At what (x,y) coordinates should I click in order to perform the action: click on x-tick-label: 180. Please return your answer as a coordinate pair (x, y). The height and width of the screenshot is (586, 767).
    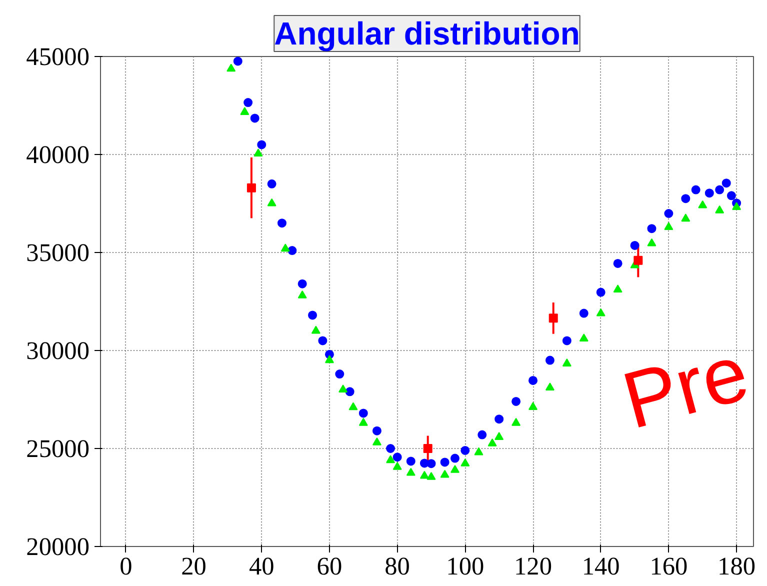
    Looking at the image, I should click on (737, 566).